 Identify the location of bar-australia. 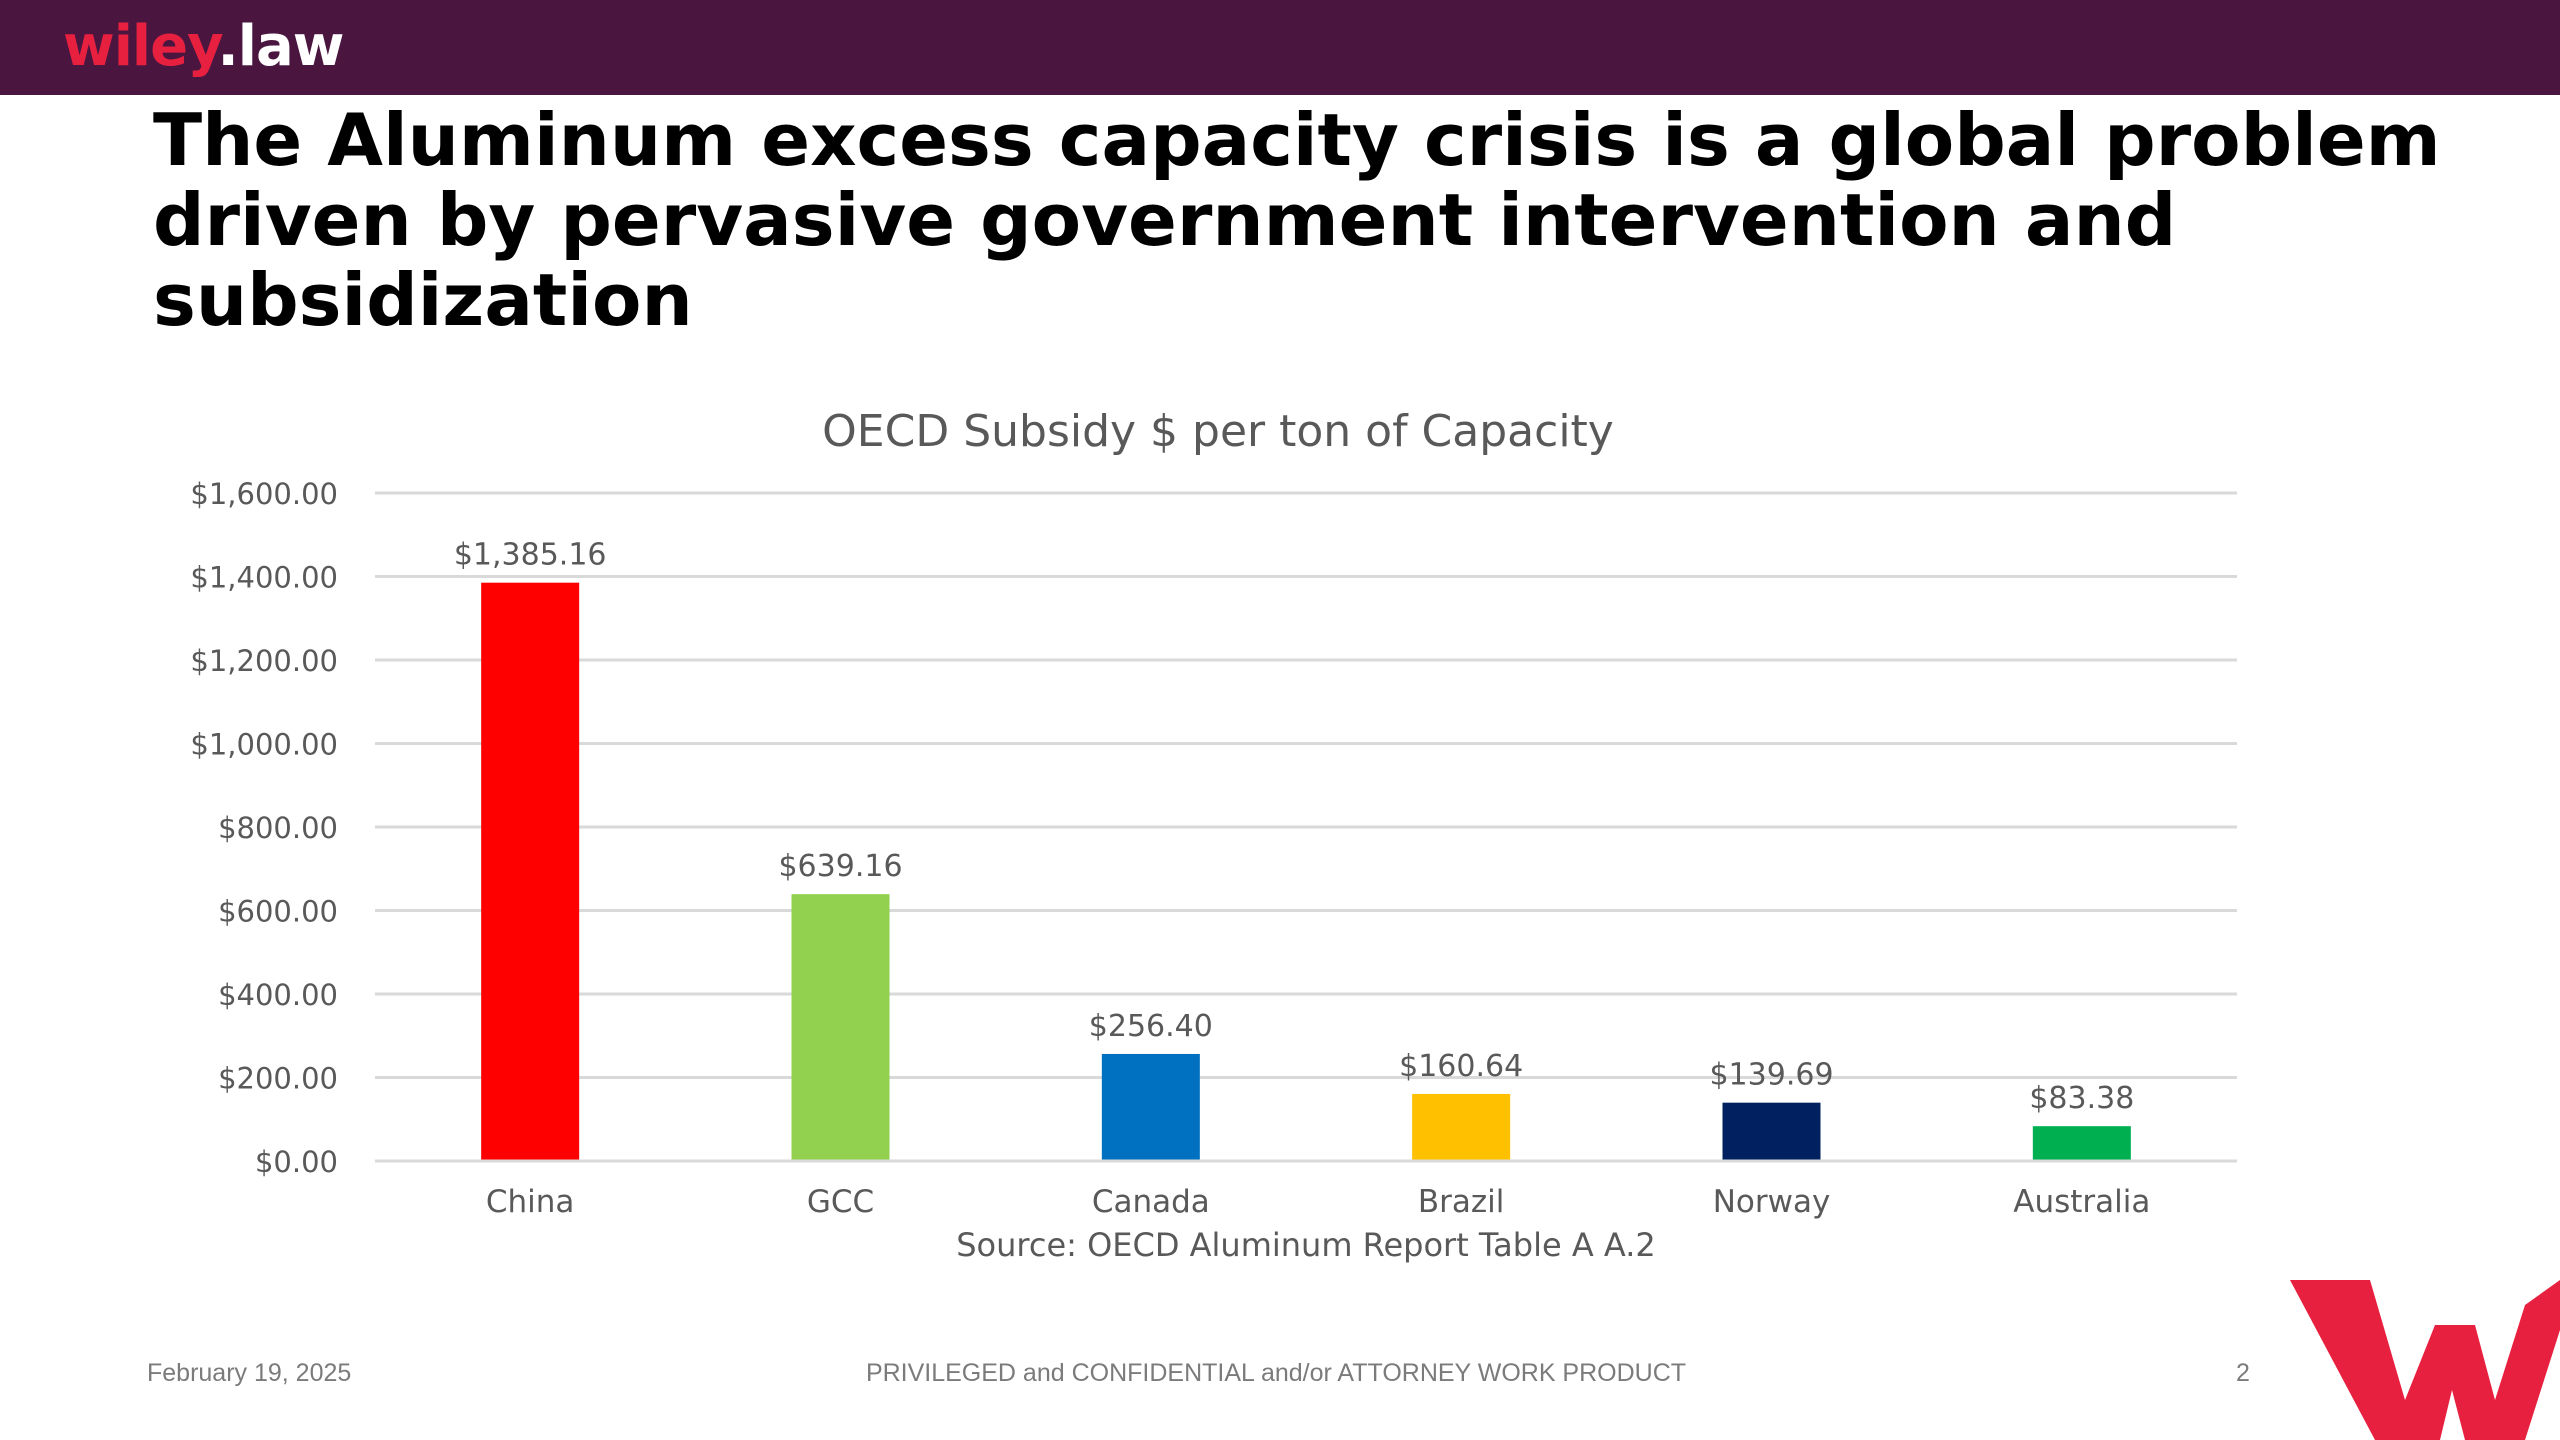
(2081, 1143).